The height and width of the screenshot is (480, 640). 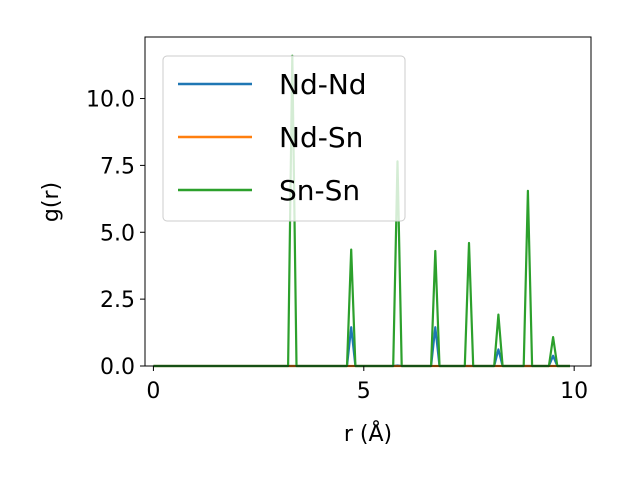 I want to click on y-axis-label: g(r), so click(x=51, y=202).